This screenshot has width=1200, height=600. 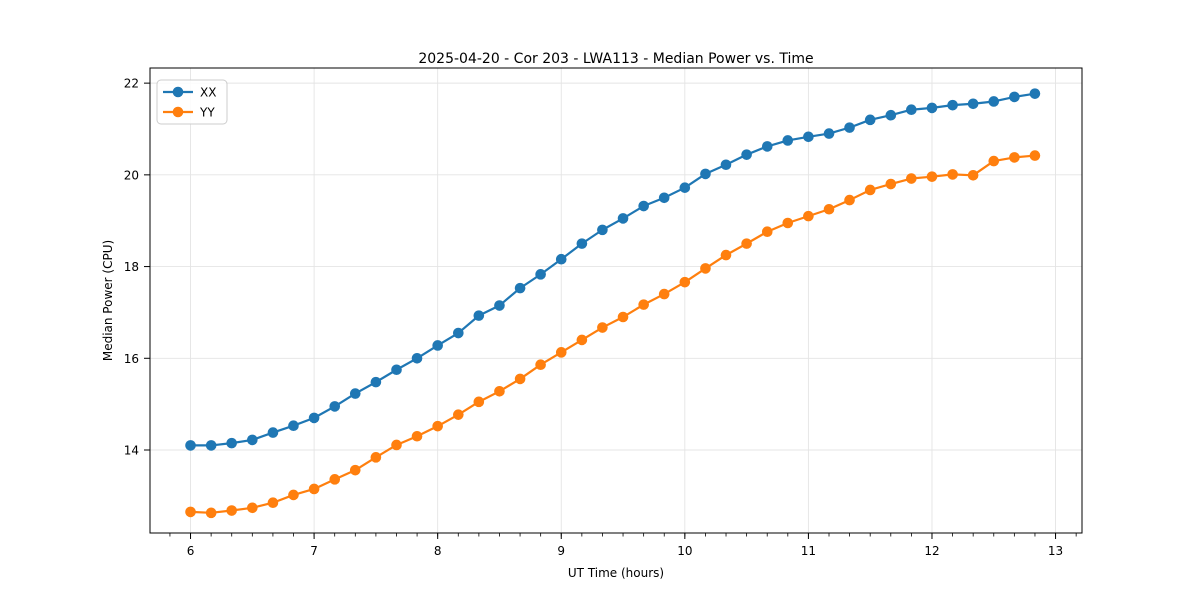 What do you see at coordinates (931, 551) in the screenshot?
I see `x-tick-label: 12` at bounding box center [931, 551].